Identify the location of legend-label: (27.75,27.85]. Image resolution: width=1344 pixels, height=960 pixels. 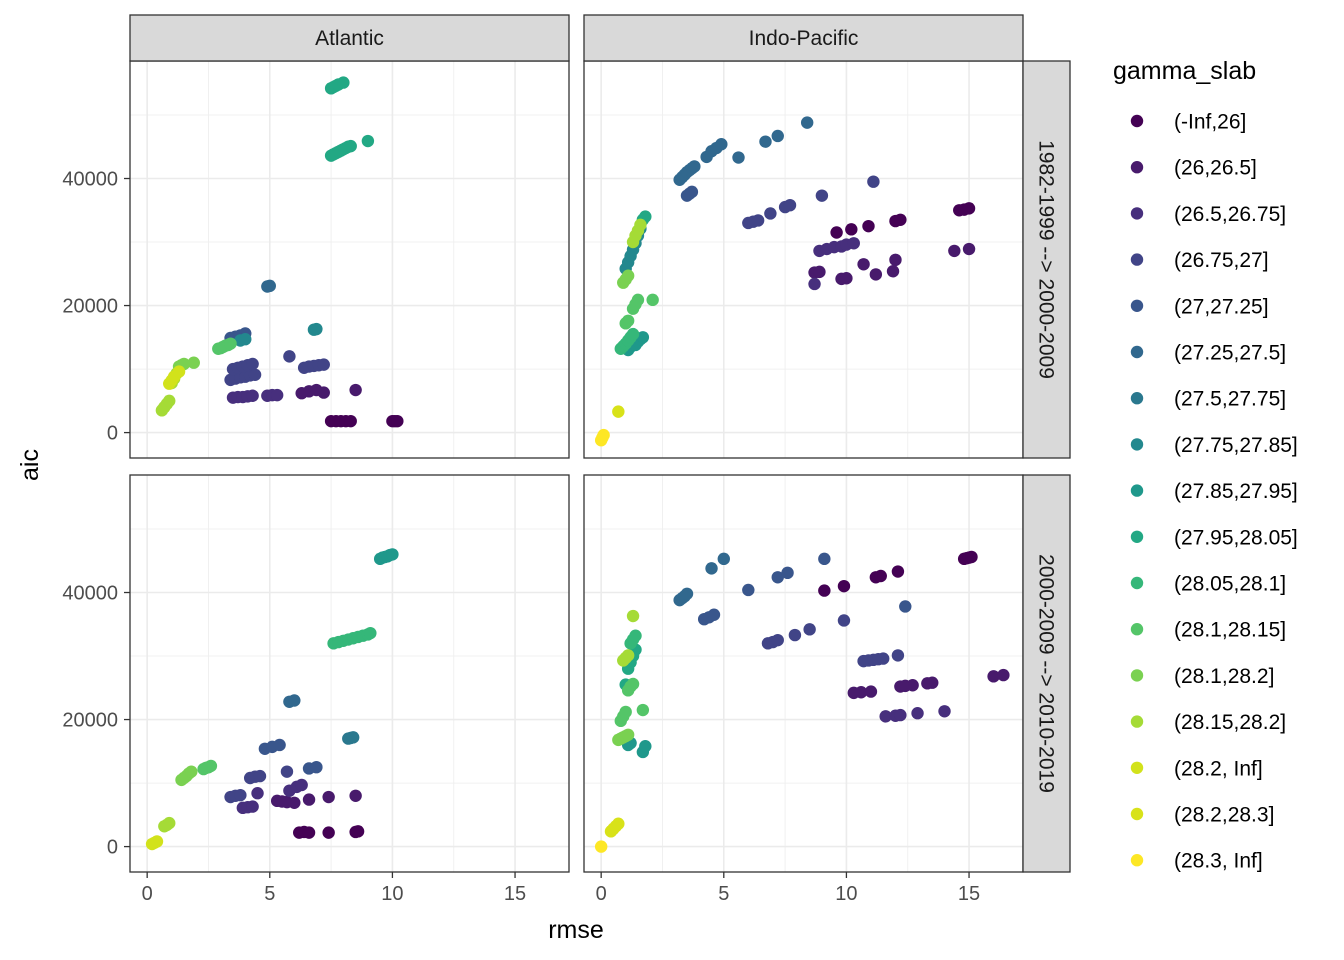
(1236, 445).